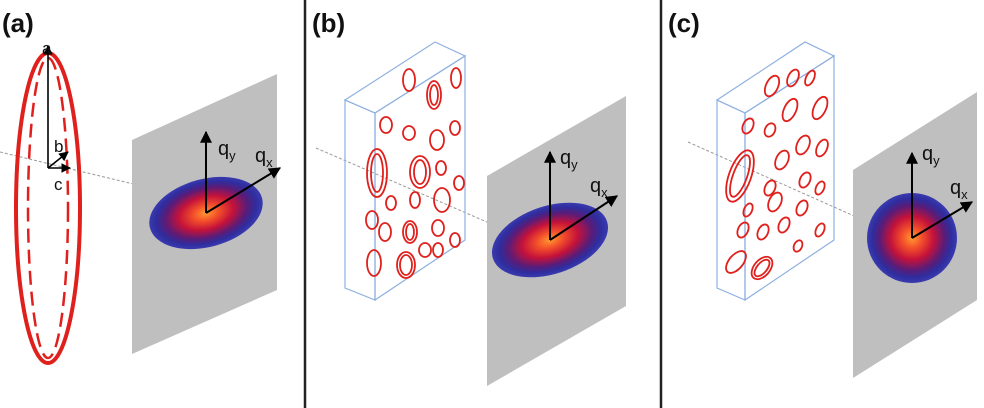  I want to click on panel-b-label: (b), so click(328, 23).